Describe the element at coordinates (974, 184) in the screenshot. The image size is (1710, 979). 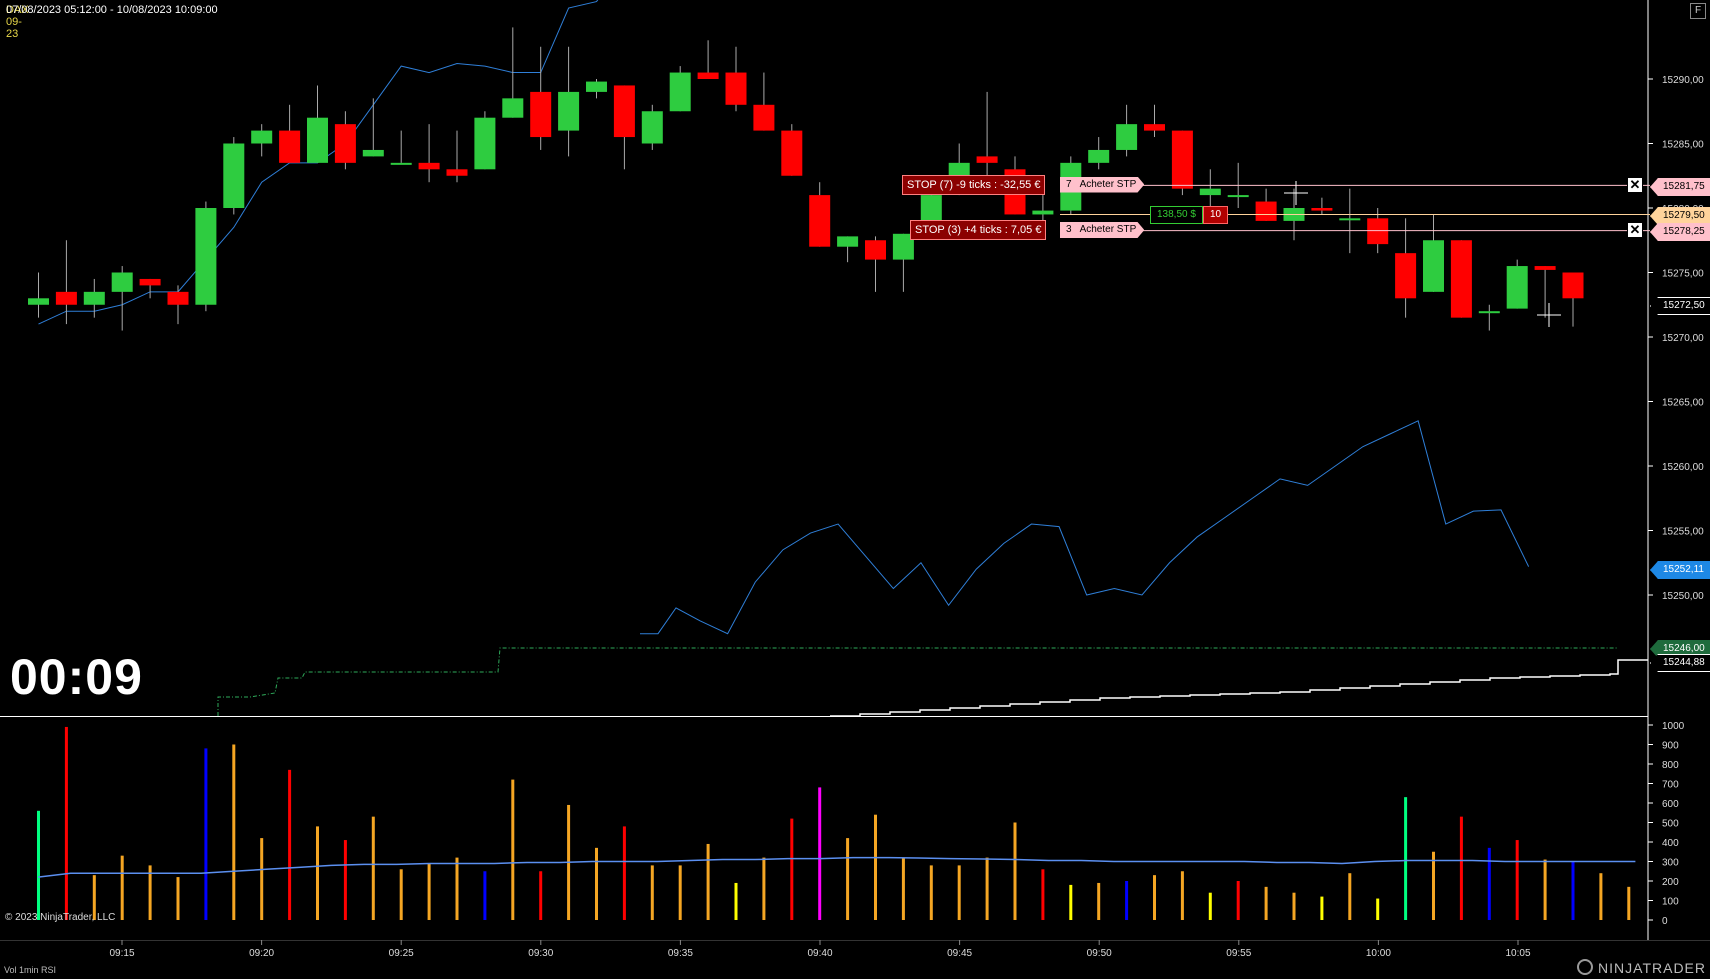
I see `stop-pnl-label: STOP (7) -9 ticks : -32,55 €` at that location.